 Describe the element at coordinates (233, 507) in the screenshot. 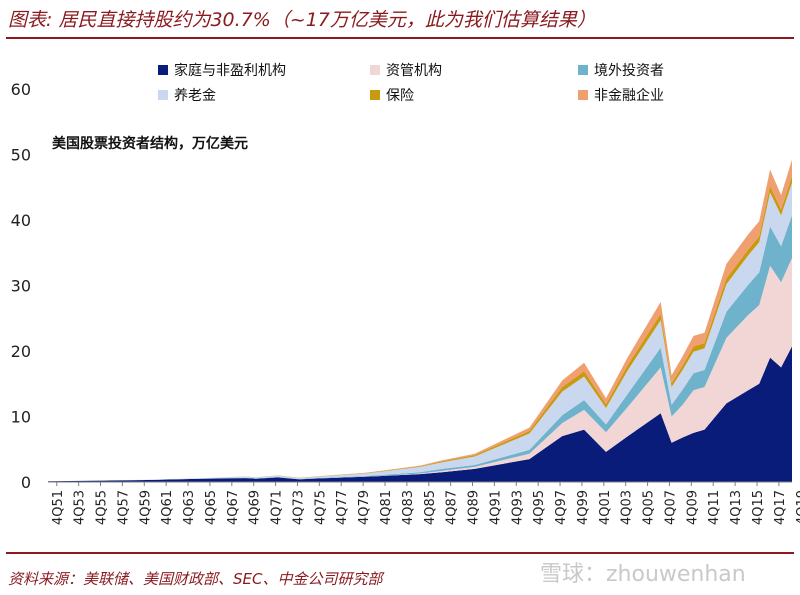

I see `x-tick-label: 4Q67` at that location.